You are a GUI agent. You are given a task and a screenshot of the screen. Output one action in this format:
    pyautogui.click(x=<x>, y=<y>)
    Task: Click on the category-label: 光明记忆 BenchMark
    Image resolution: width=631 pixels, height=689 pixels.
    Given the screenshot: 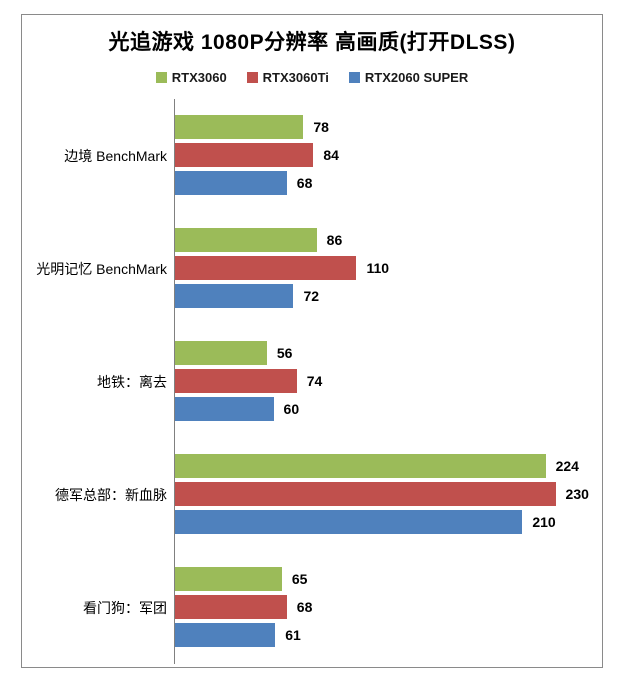 What is the action you would take?
    pyautogui.click(x=101, y=268)
    